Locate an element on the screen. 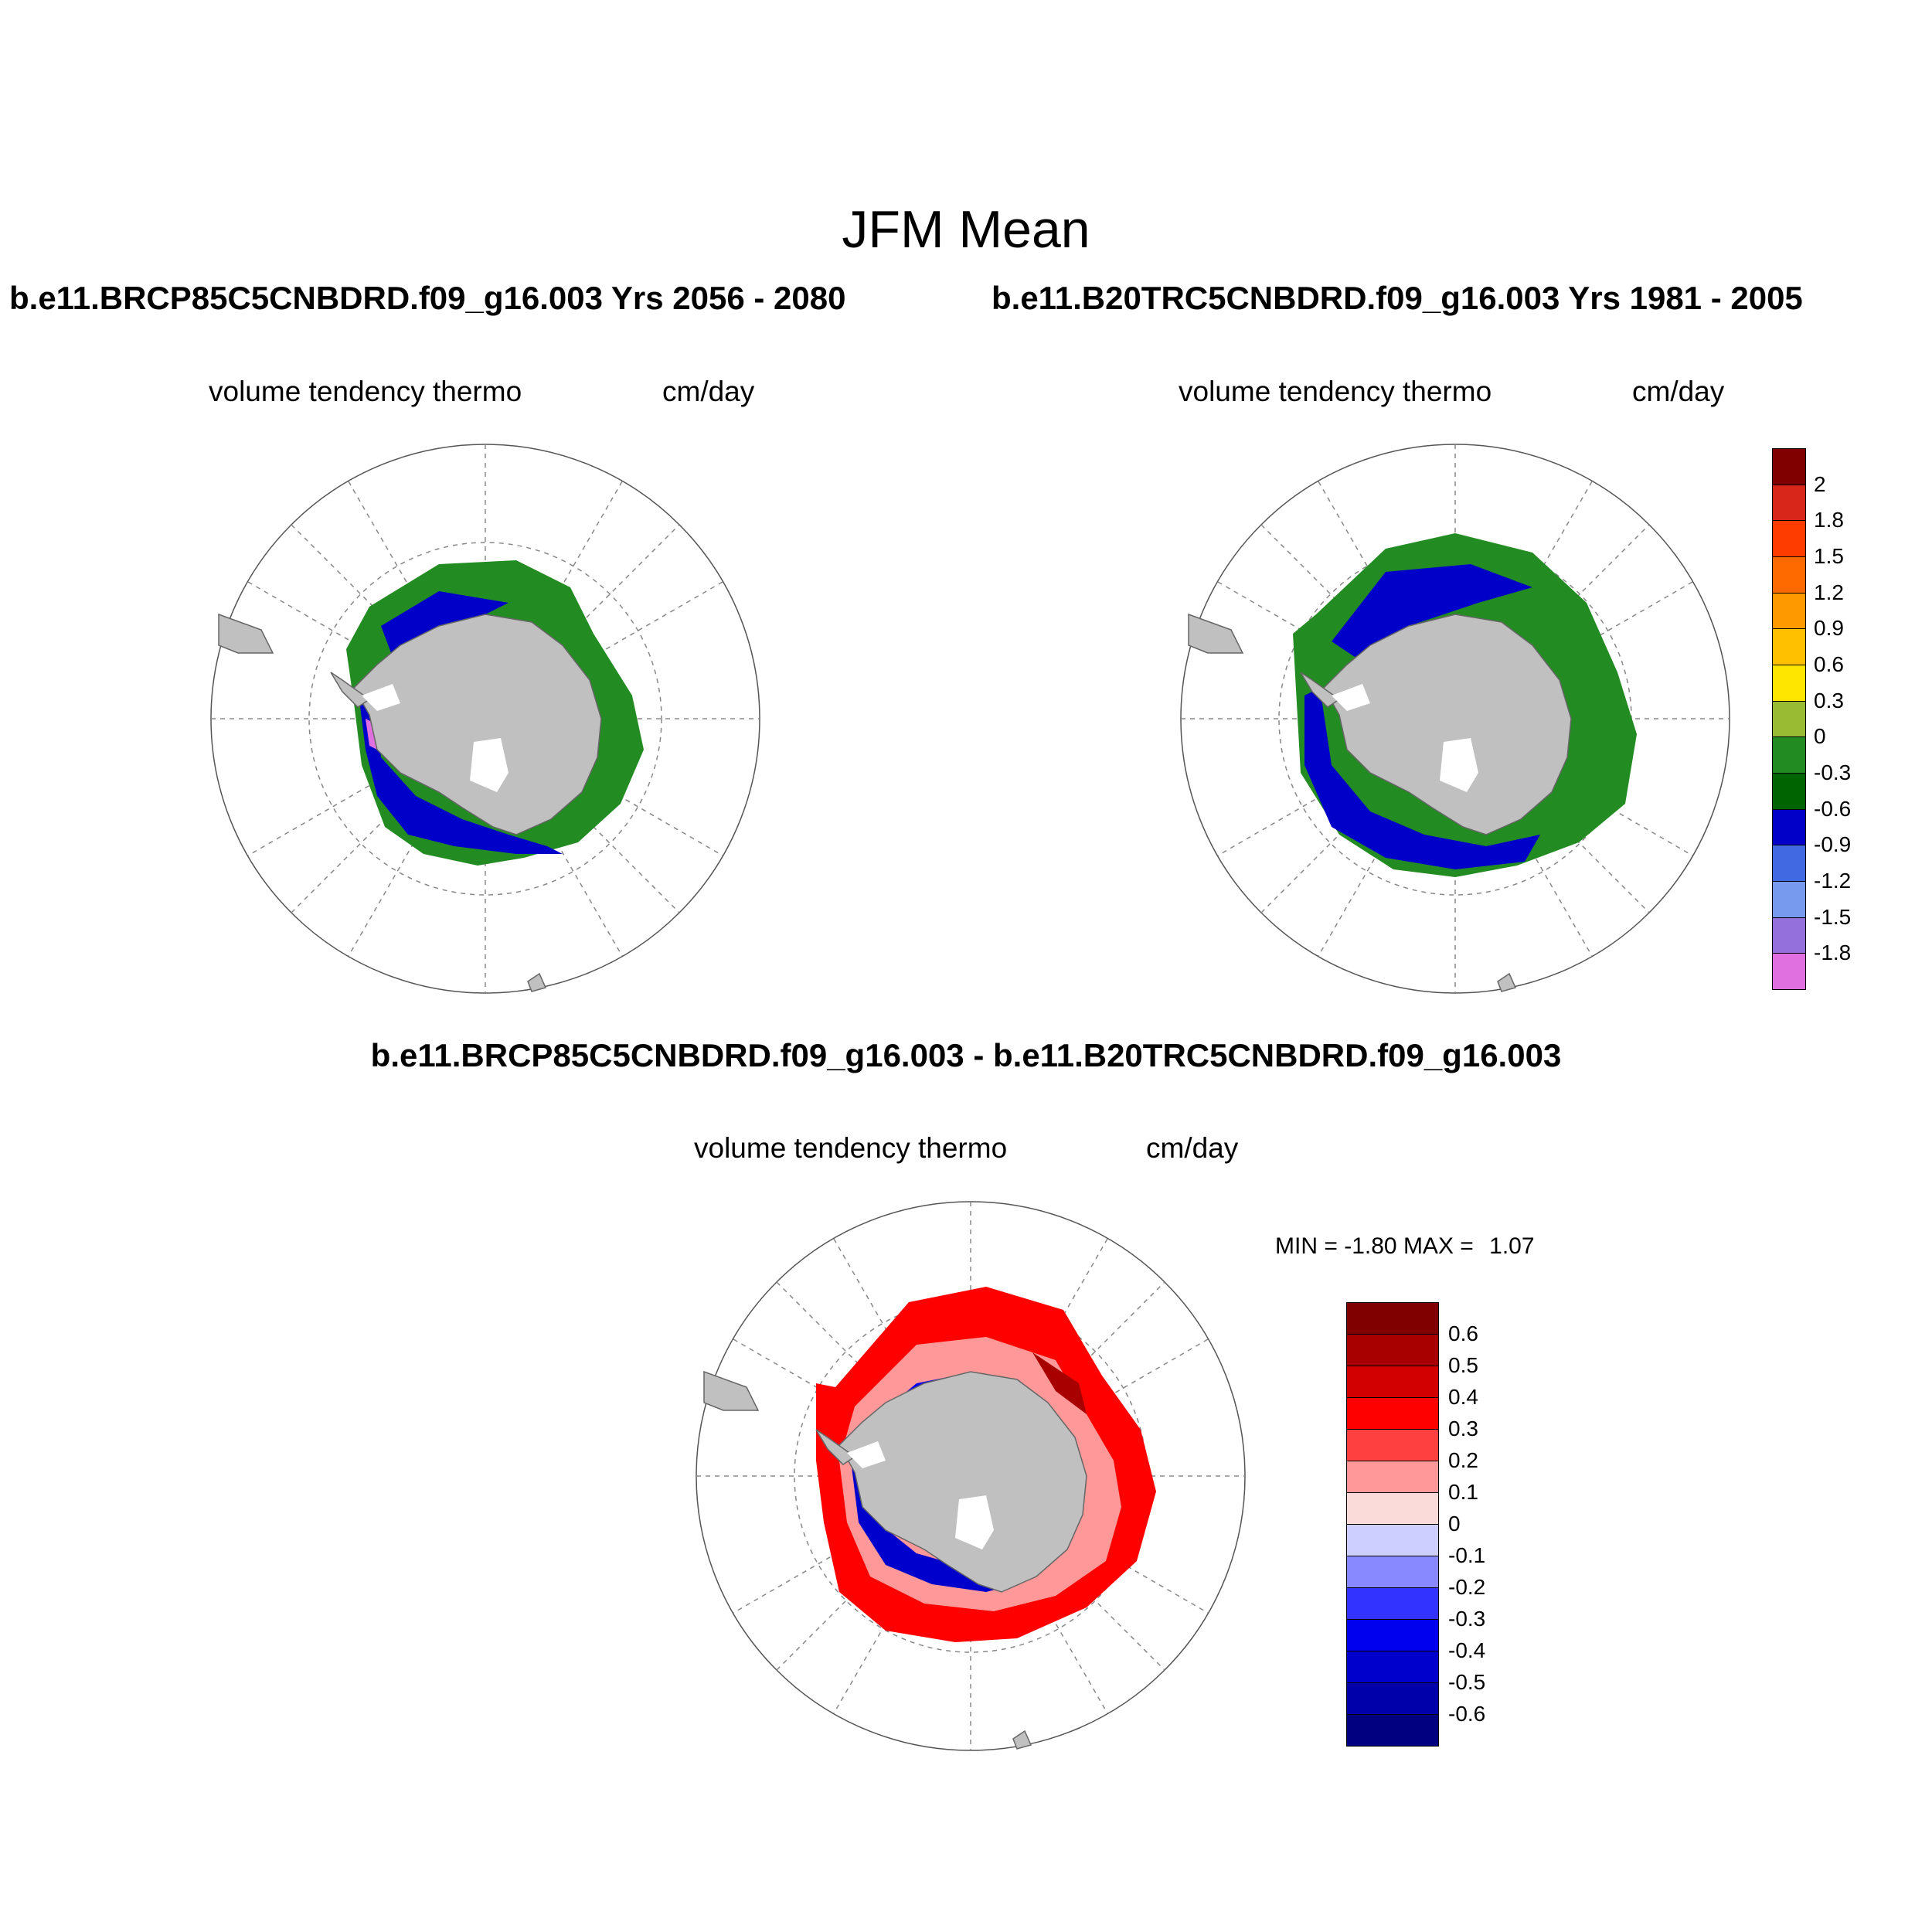 The image size is (1932, 1932). diff-variable-label: volume tendency thermo is located at coordinates (851, 1148).